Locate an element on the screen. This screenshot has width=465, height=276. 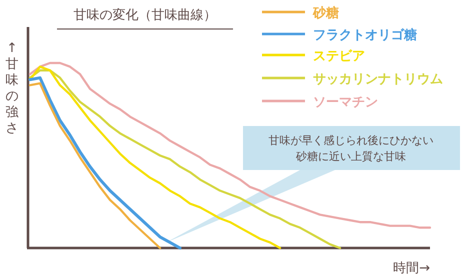
annotation: 砂糖に近い上質な甘味 is located at coordinates (350, 156).